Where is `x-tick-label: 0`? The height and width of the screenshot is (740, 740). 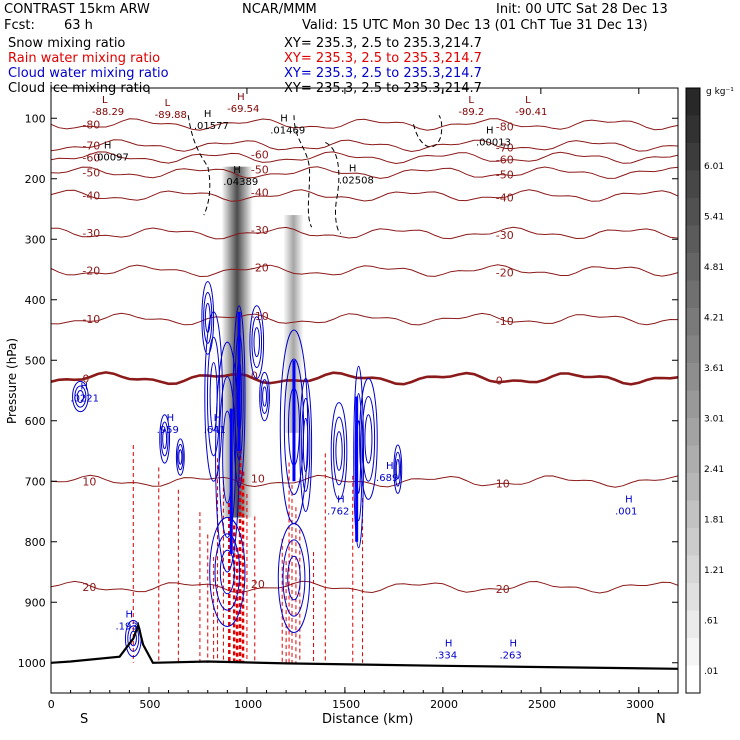 x-tick-label: 0 is located at coordinates (51, 704).